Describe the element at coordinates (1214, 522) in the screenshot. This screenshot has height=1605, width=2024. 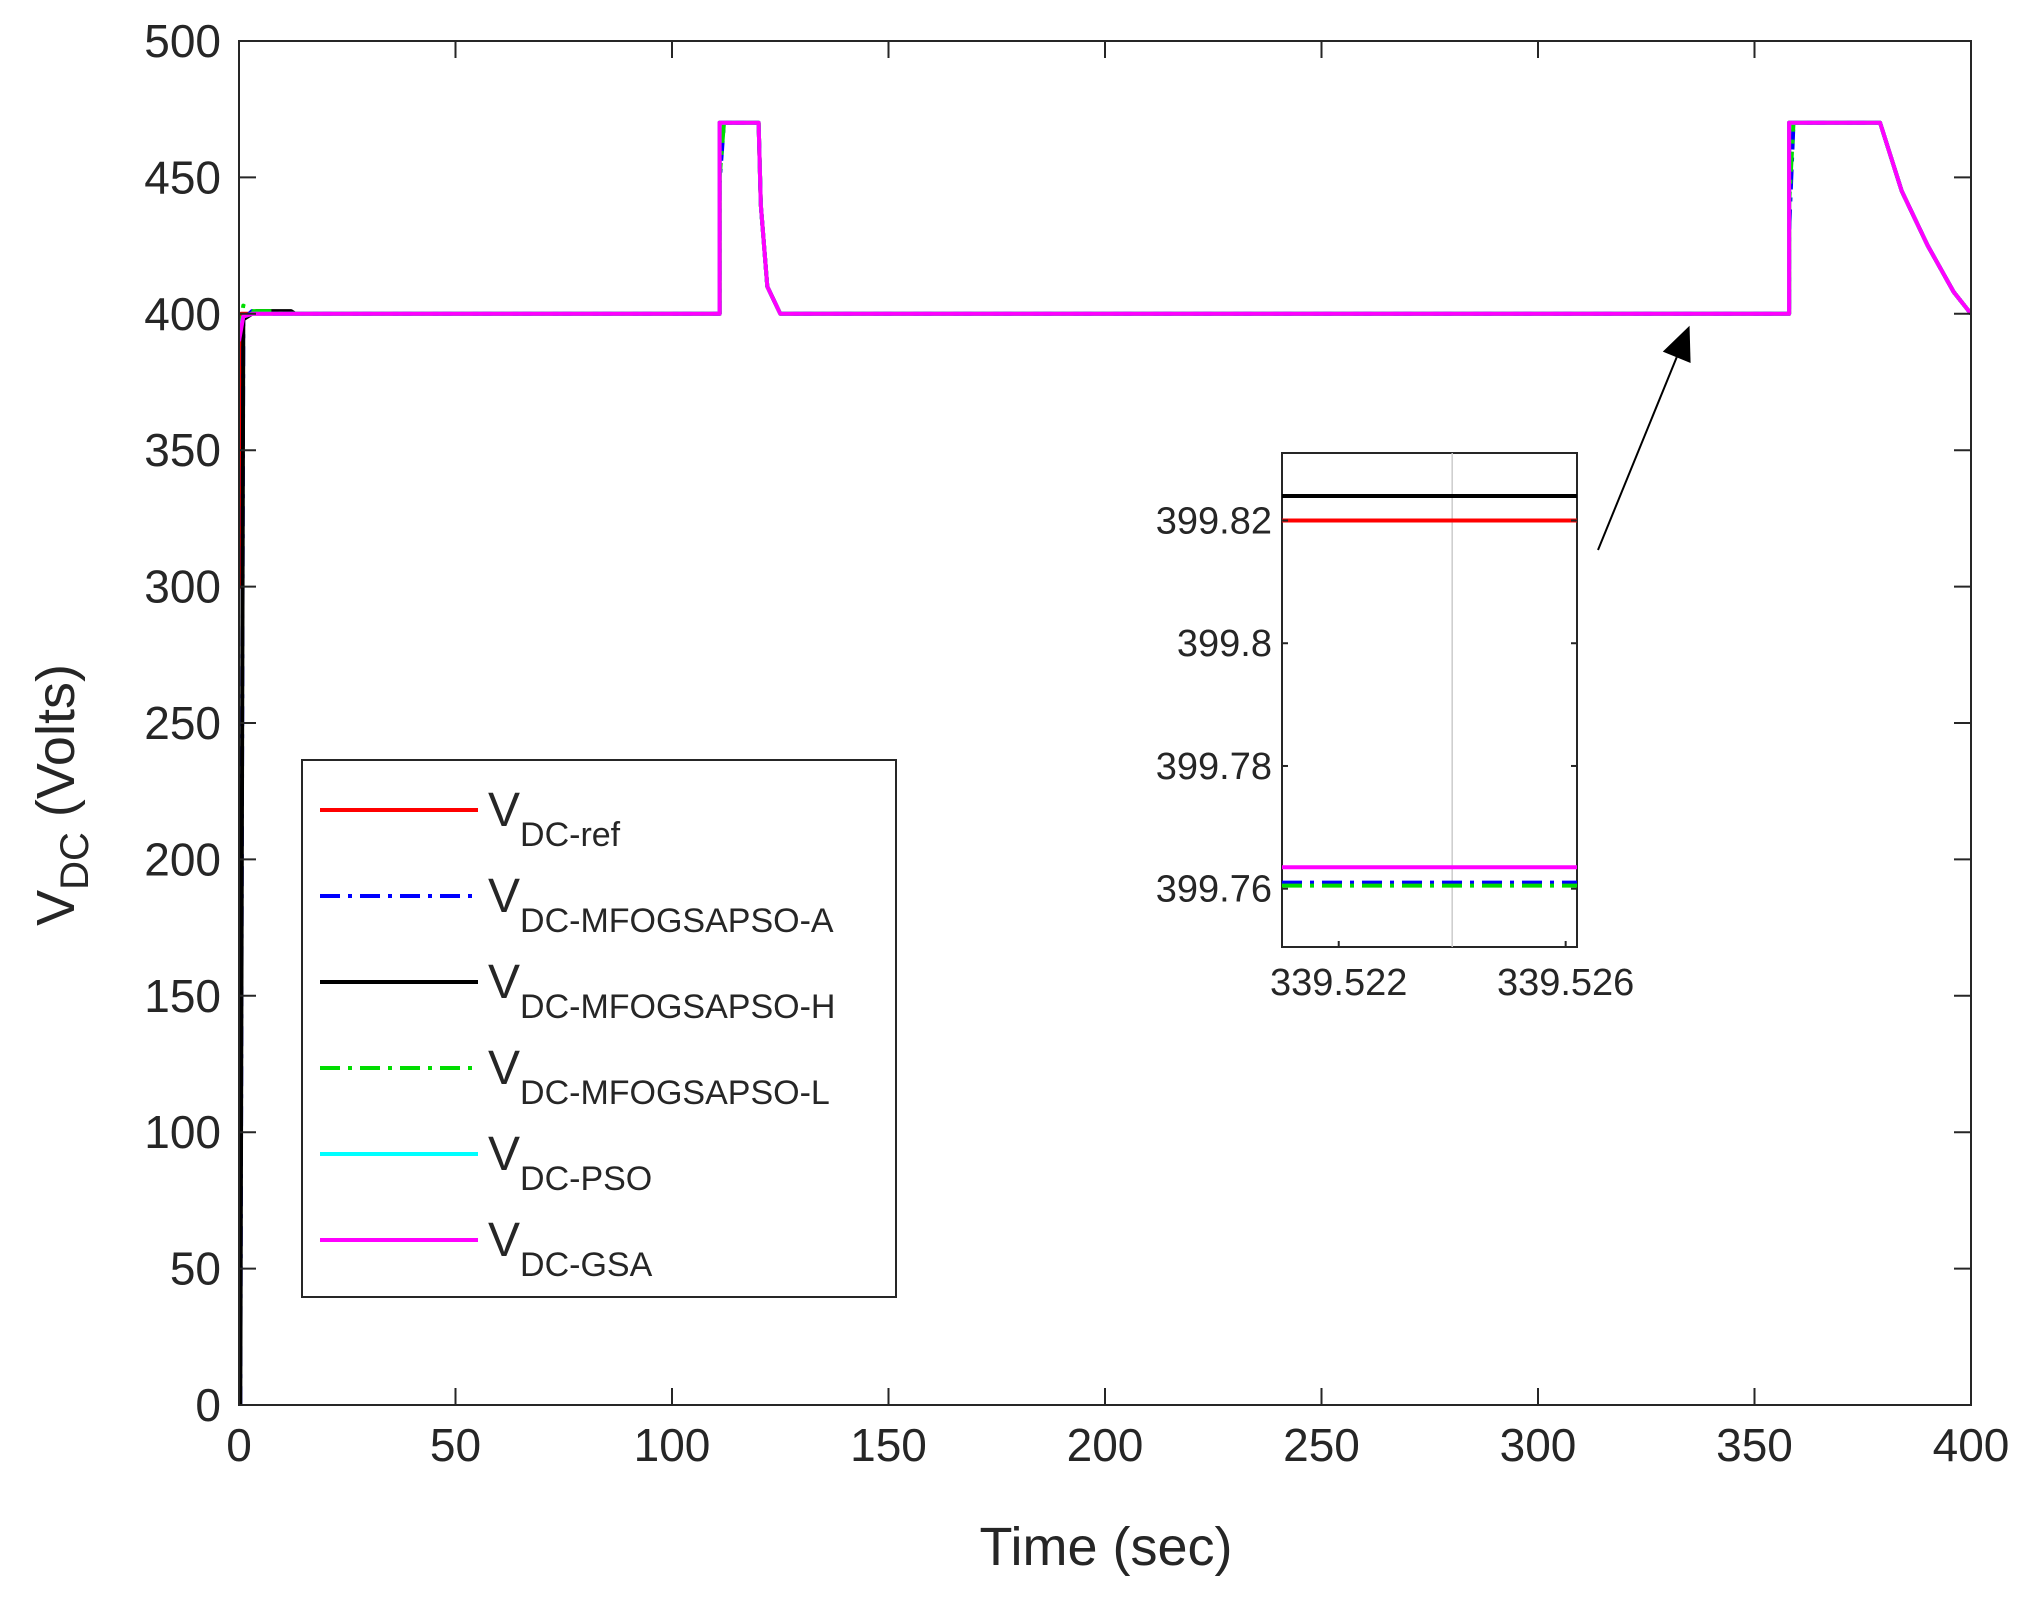
I see `inset-y-tick-label: 399.82` at that location.